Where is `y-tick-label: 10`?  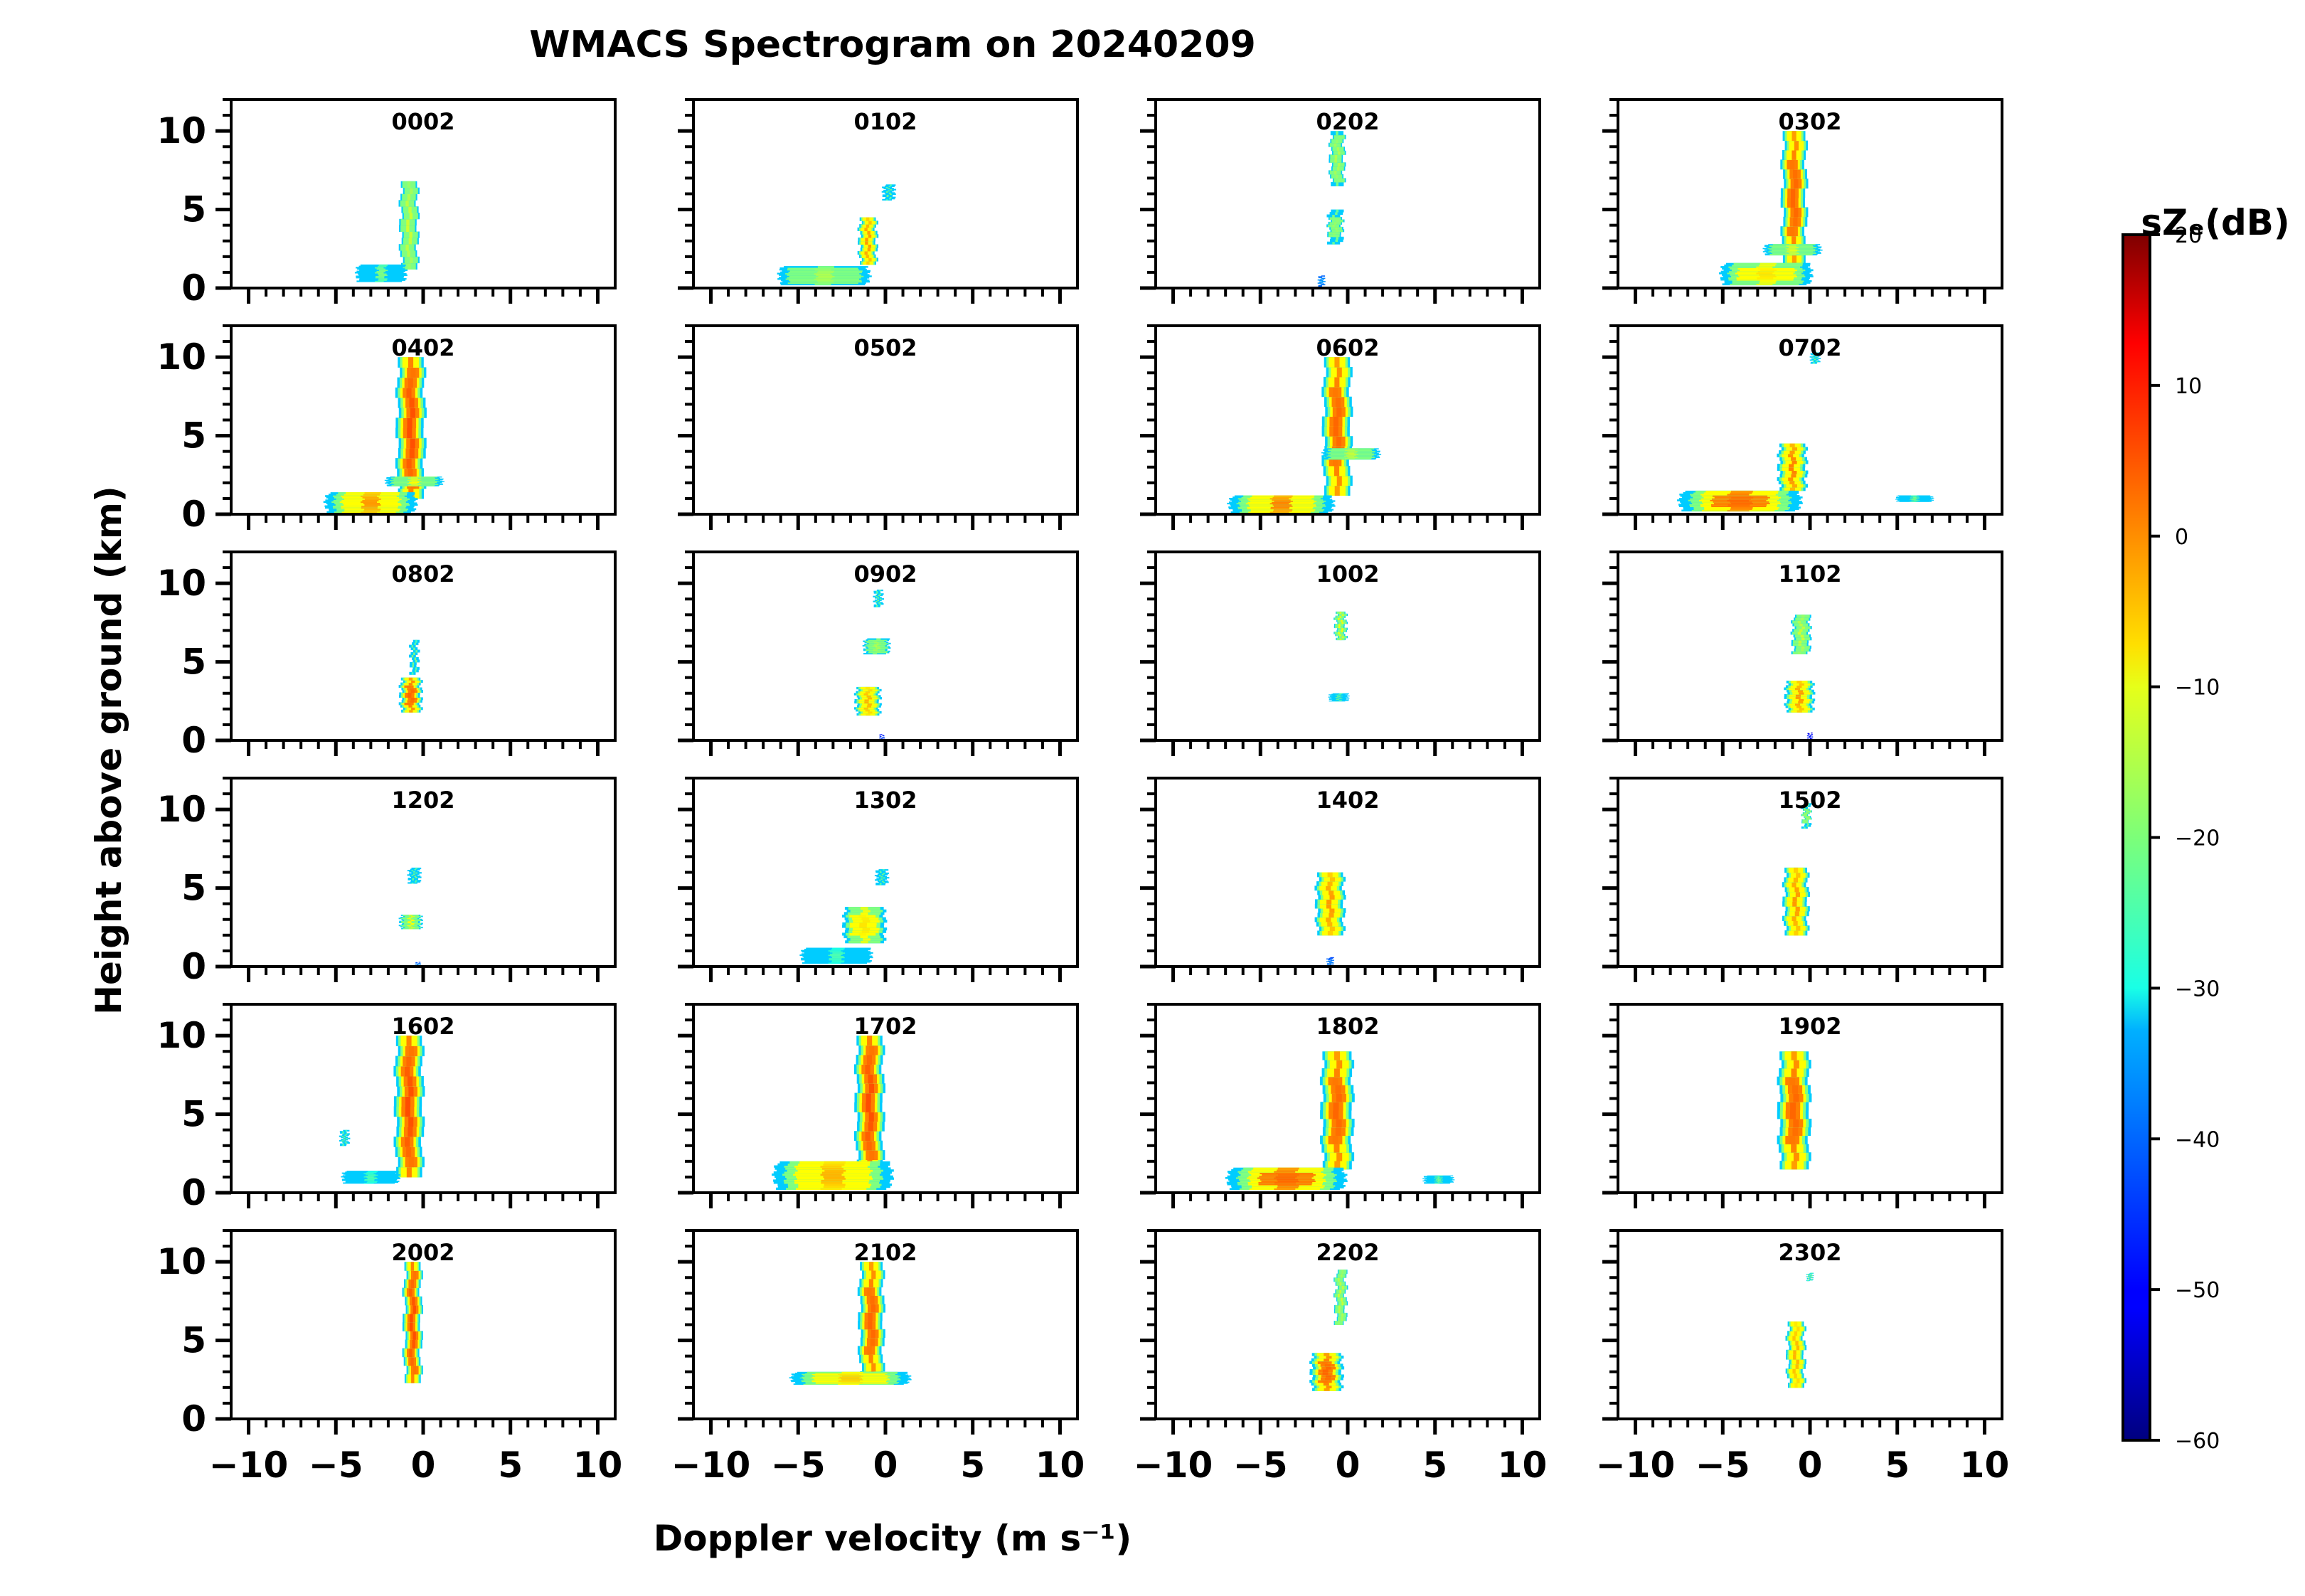
y-tick-label: 10 is located at coordinates (181, 809).